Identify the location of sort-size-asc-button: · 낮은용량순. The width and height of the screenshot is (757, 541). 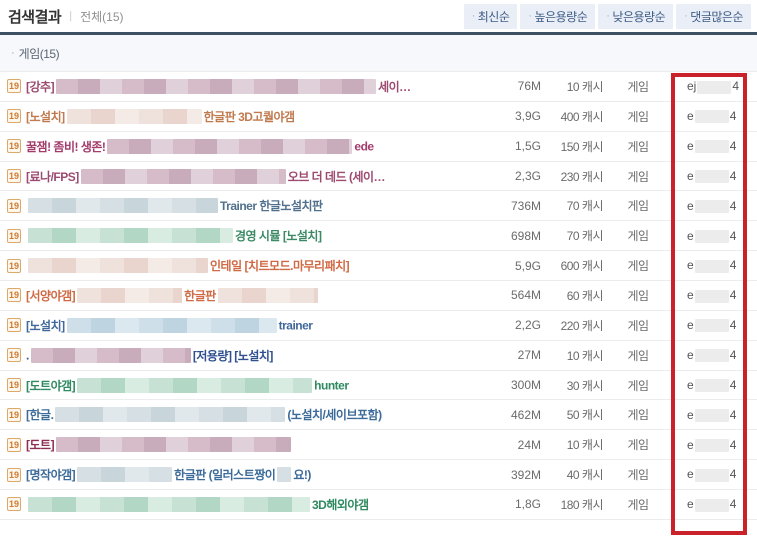
(636, 16).